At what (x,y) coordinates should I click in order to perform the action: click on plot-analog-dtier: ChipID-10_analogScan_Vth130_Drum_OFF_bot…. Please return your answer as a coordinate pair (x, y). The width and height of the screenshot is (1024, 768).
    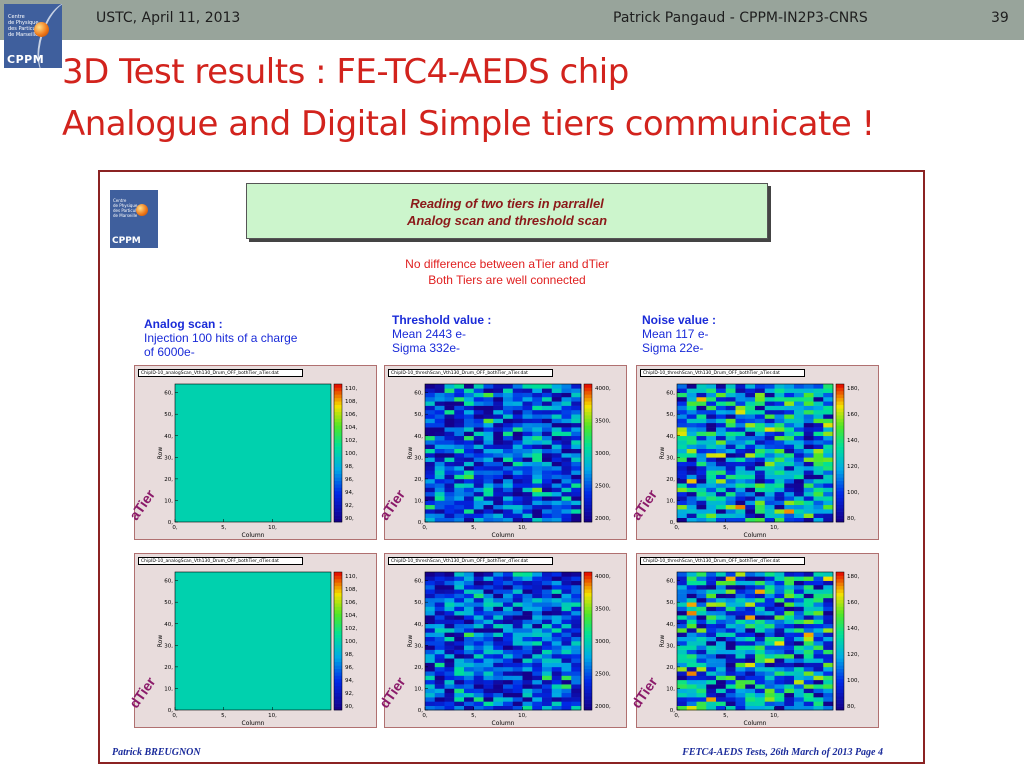
    Looking at the image, I should click on (251, 640).